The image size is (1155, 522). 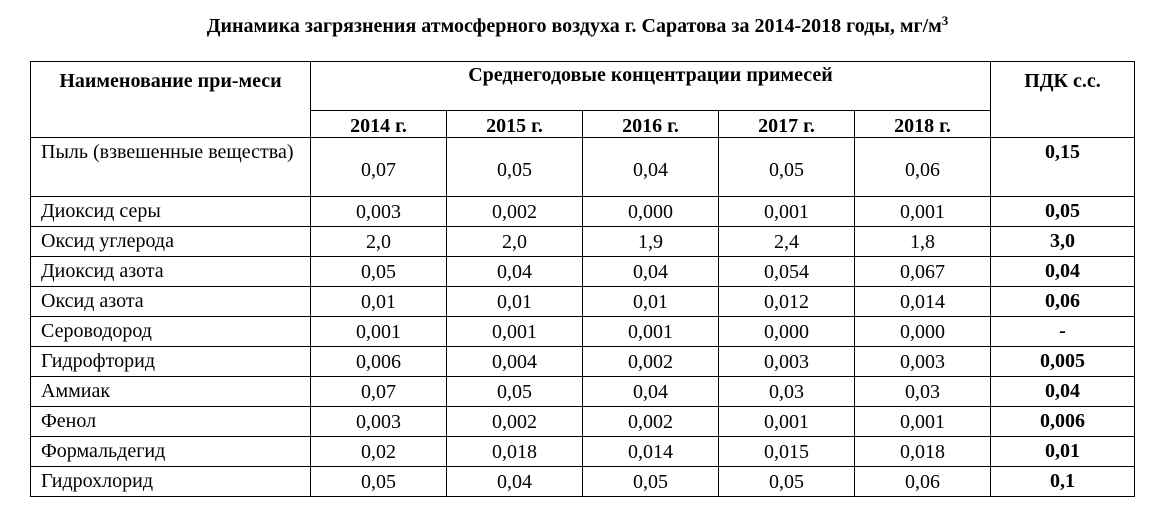 What do you see at coordinates (786, 124) in the screenshot?
I see `header-year: 2017 г.` at bounding box center [786, 124].